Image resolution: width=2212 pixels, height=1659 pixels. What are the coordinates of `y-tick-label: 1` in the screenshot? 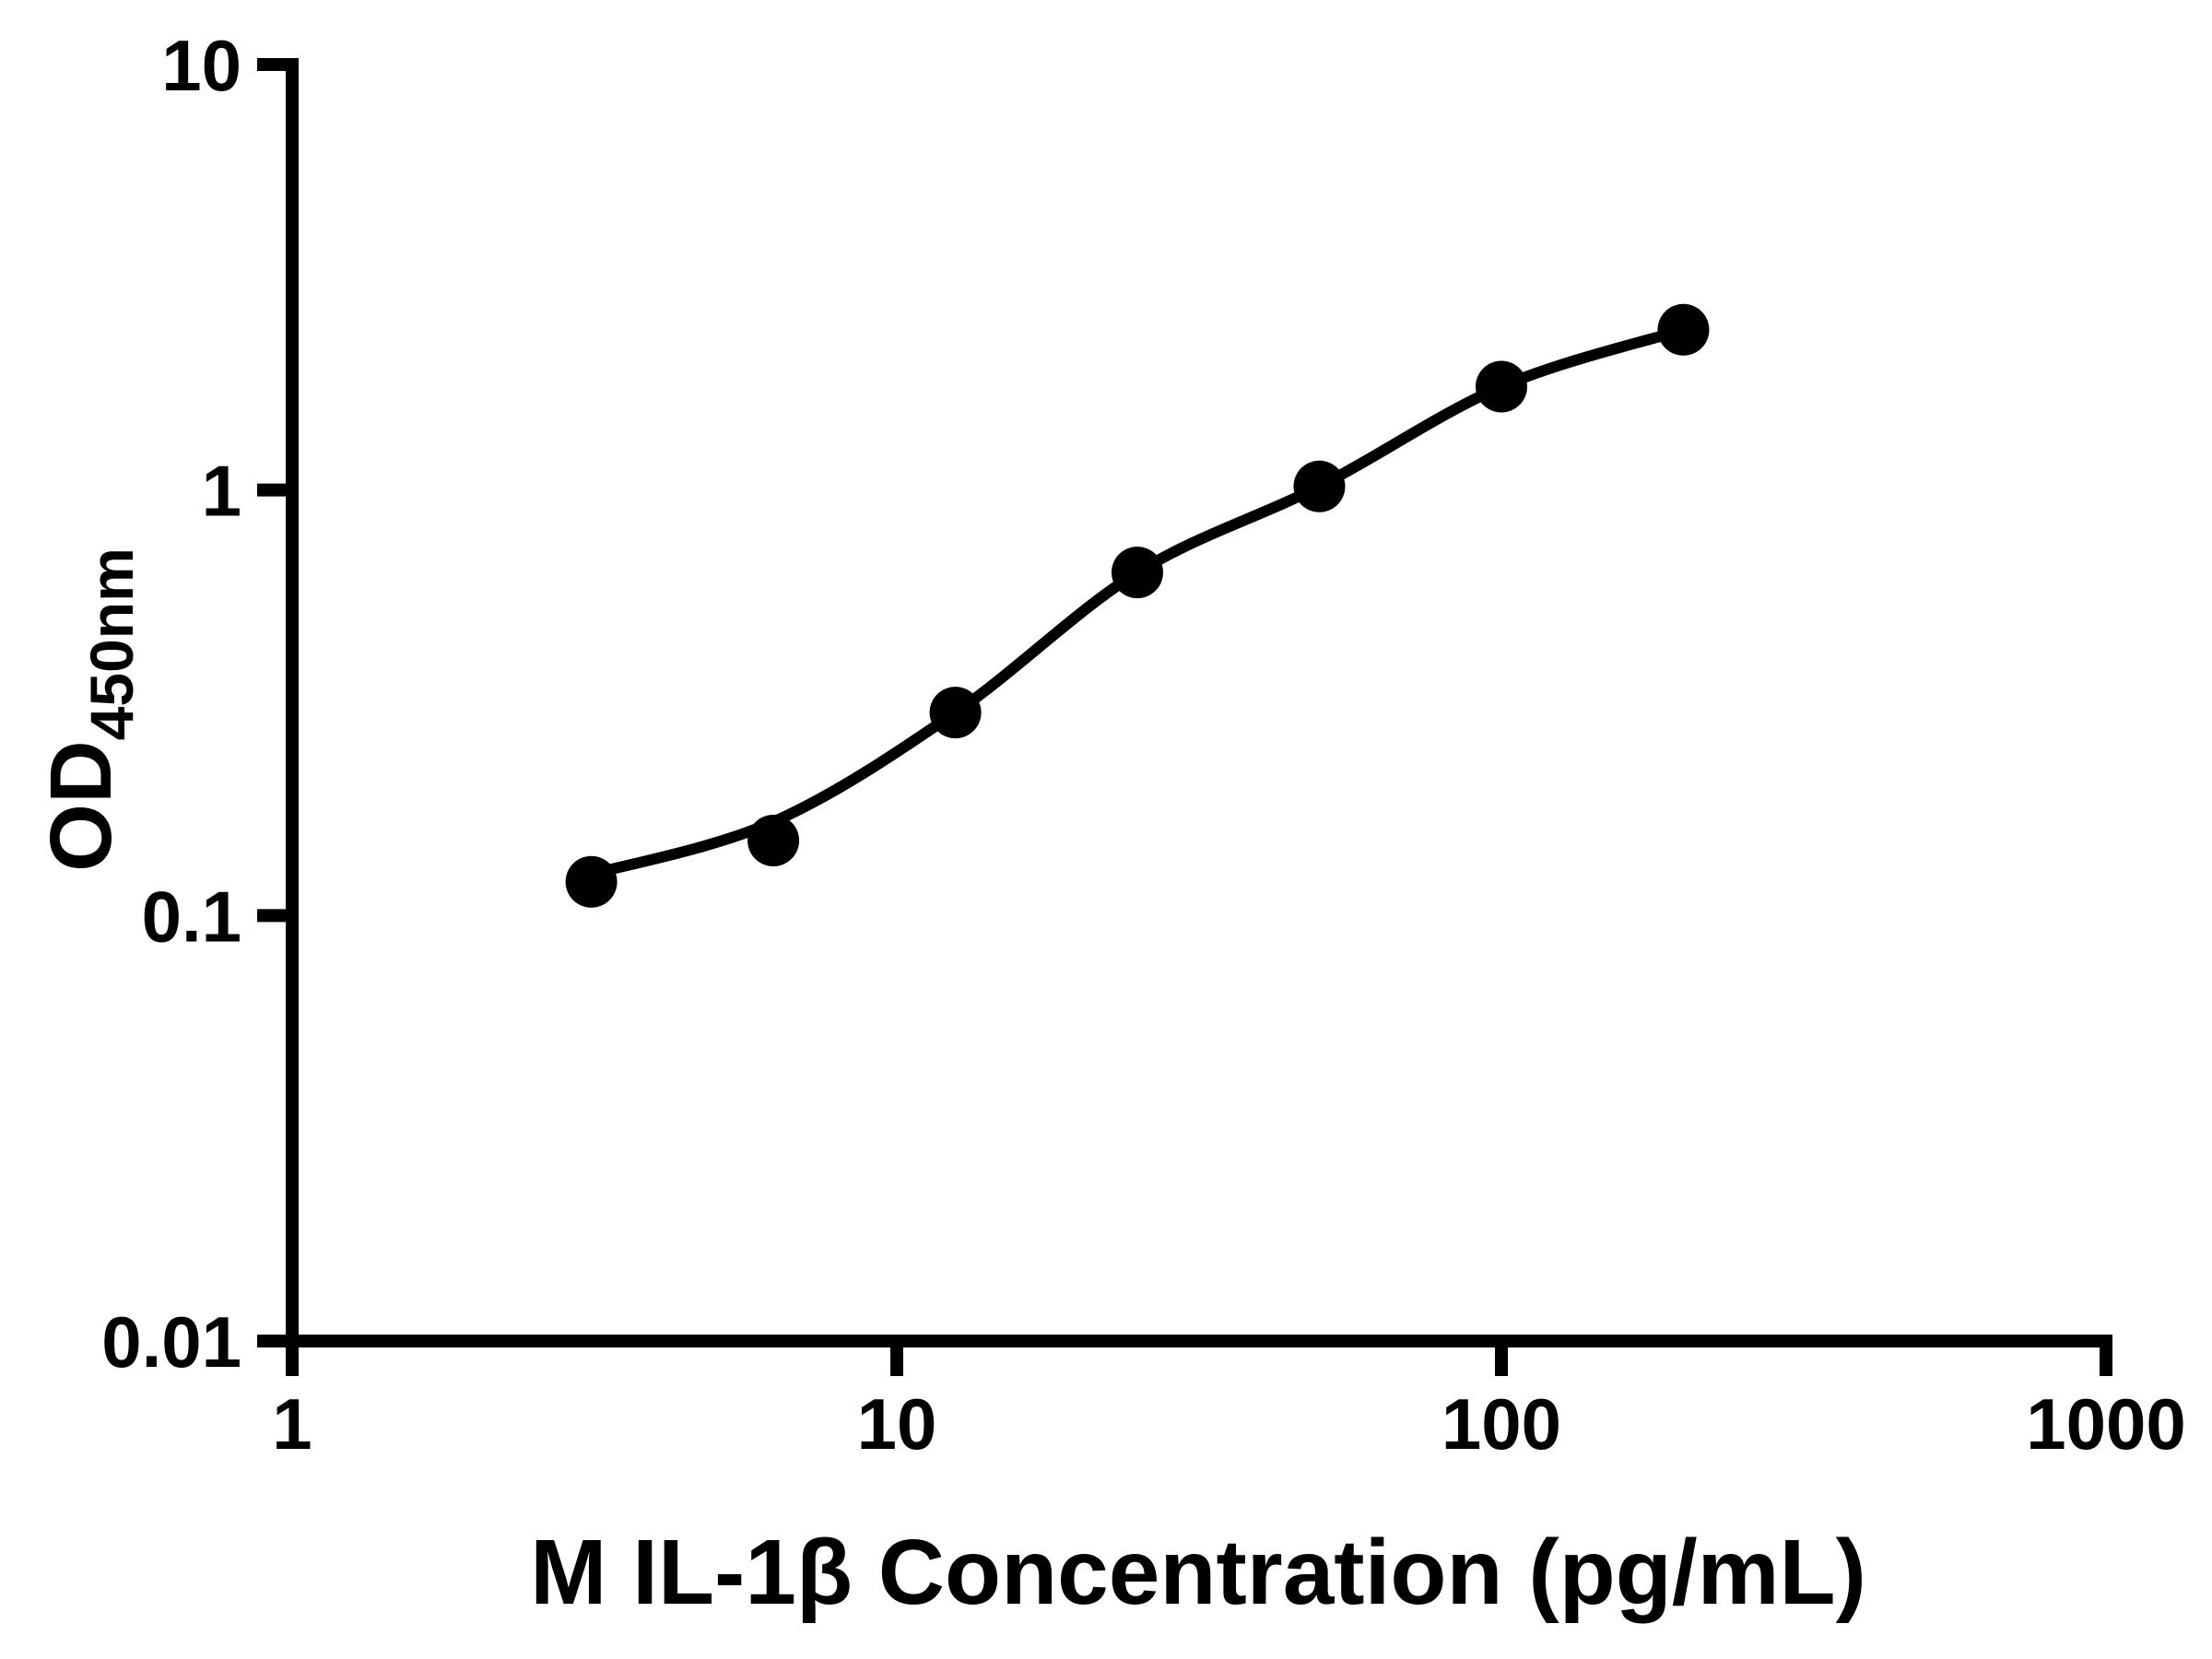 It's located at (221, 491).